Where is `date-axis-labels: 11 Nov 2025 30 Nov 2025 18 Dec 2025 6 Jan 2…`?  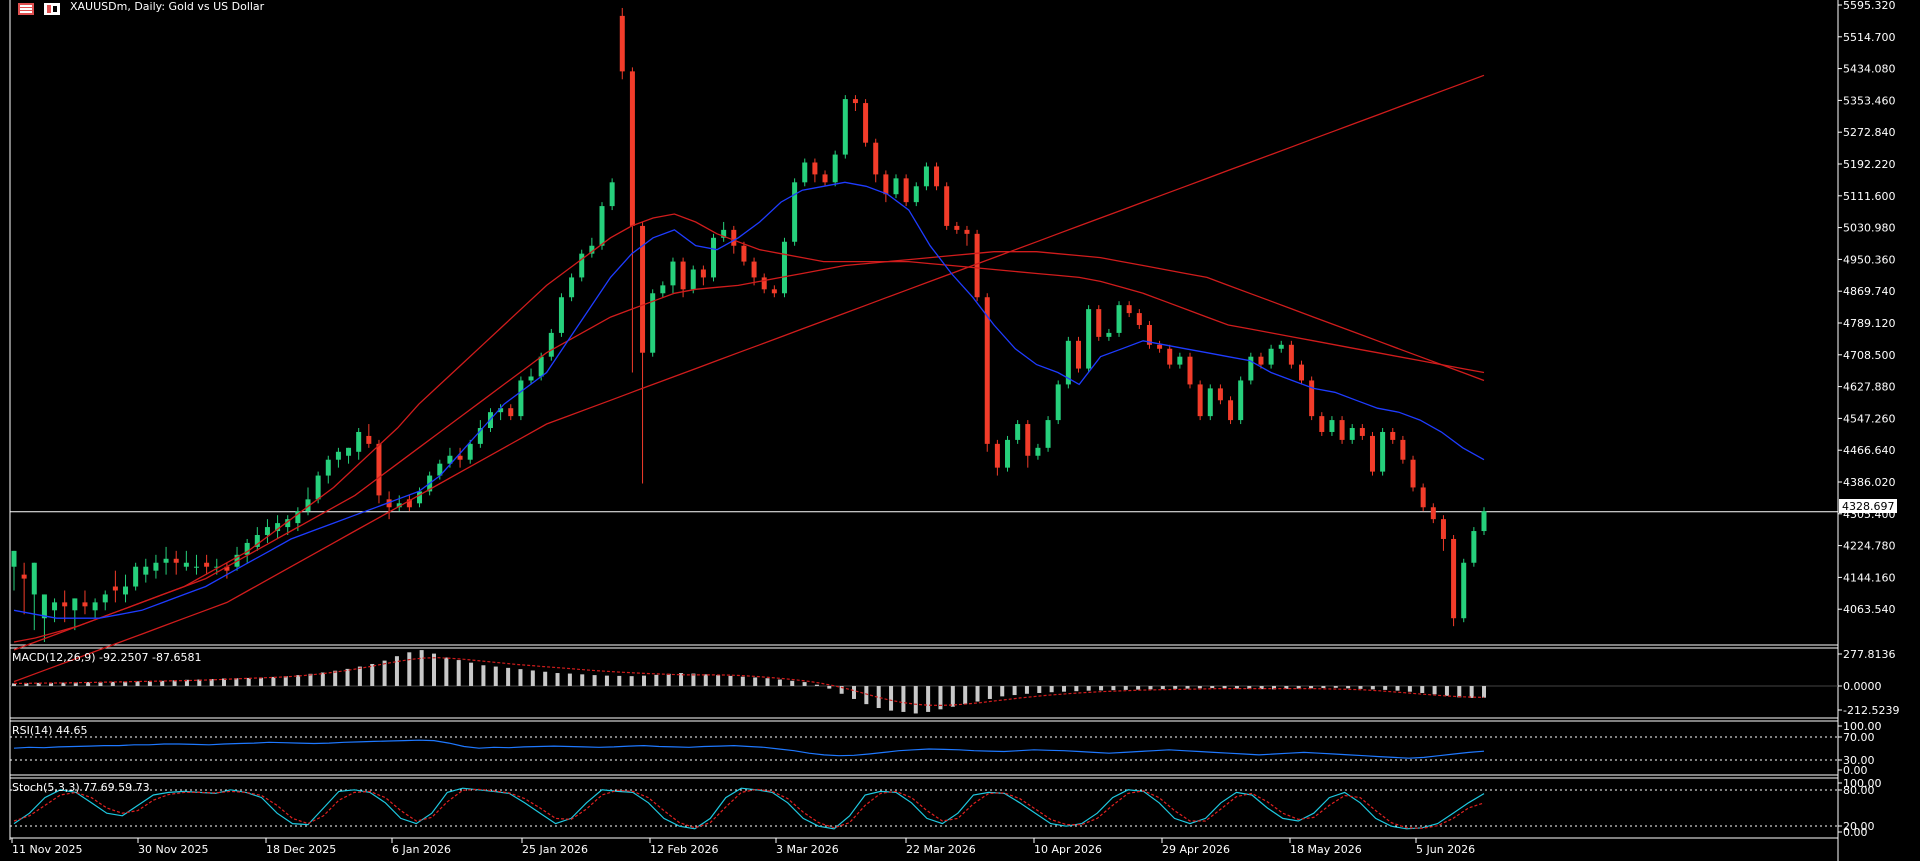 date-axis-labels: 11 Nov 2025 30 Nov 2025 18 Dec 2025 6 Jan 2… is located at coordinates (743, 847).